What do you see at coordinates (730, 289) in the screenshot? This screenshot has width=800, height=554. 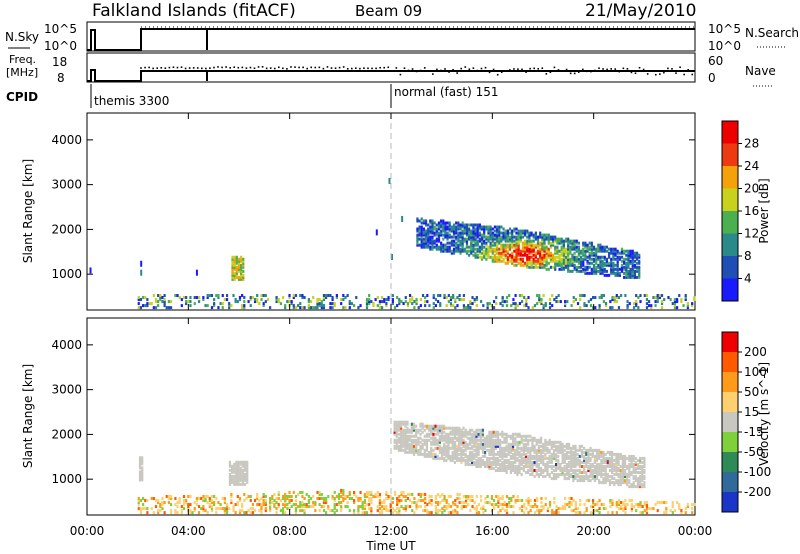 I see `colorbar-swatch` at bounding box center [730, 289].